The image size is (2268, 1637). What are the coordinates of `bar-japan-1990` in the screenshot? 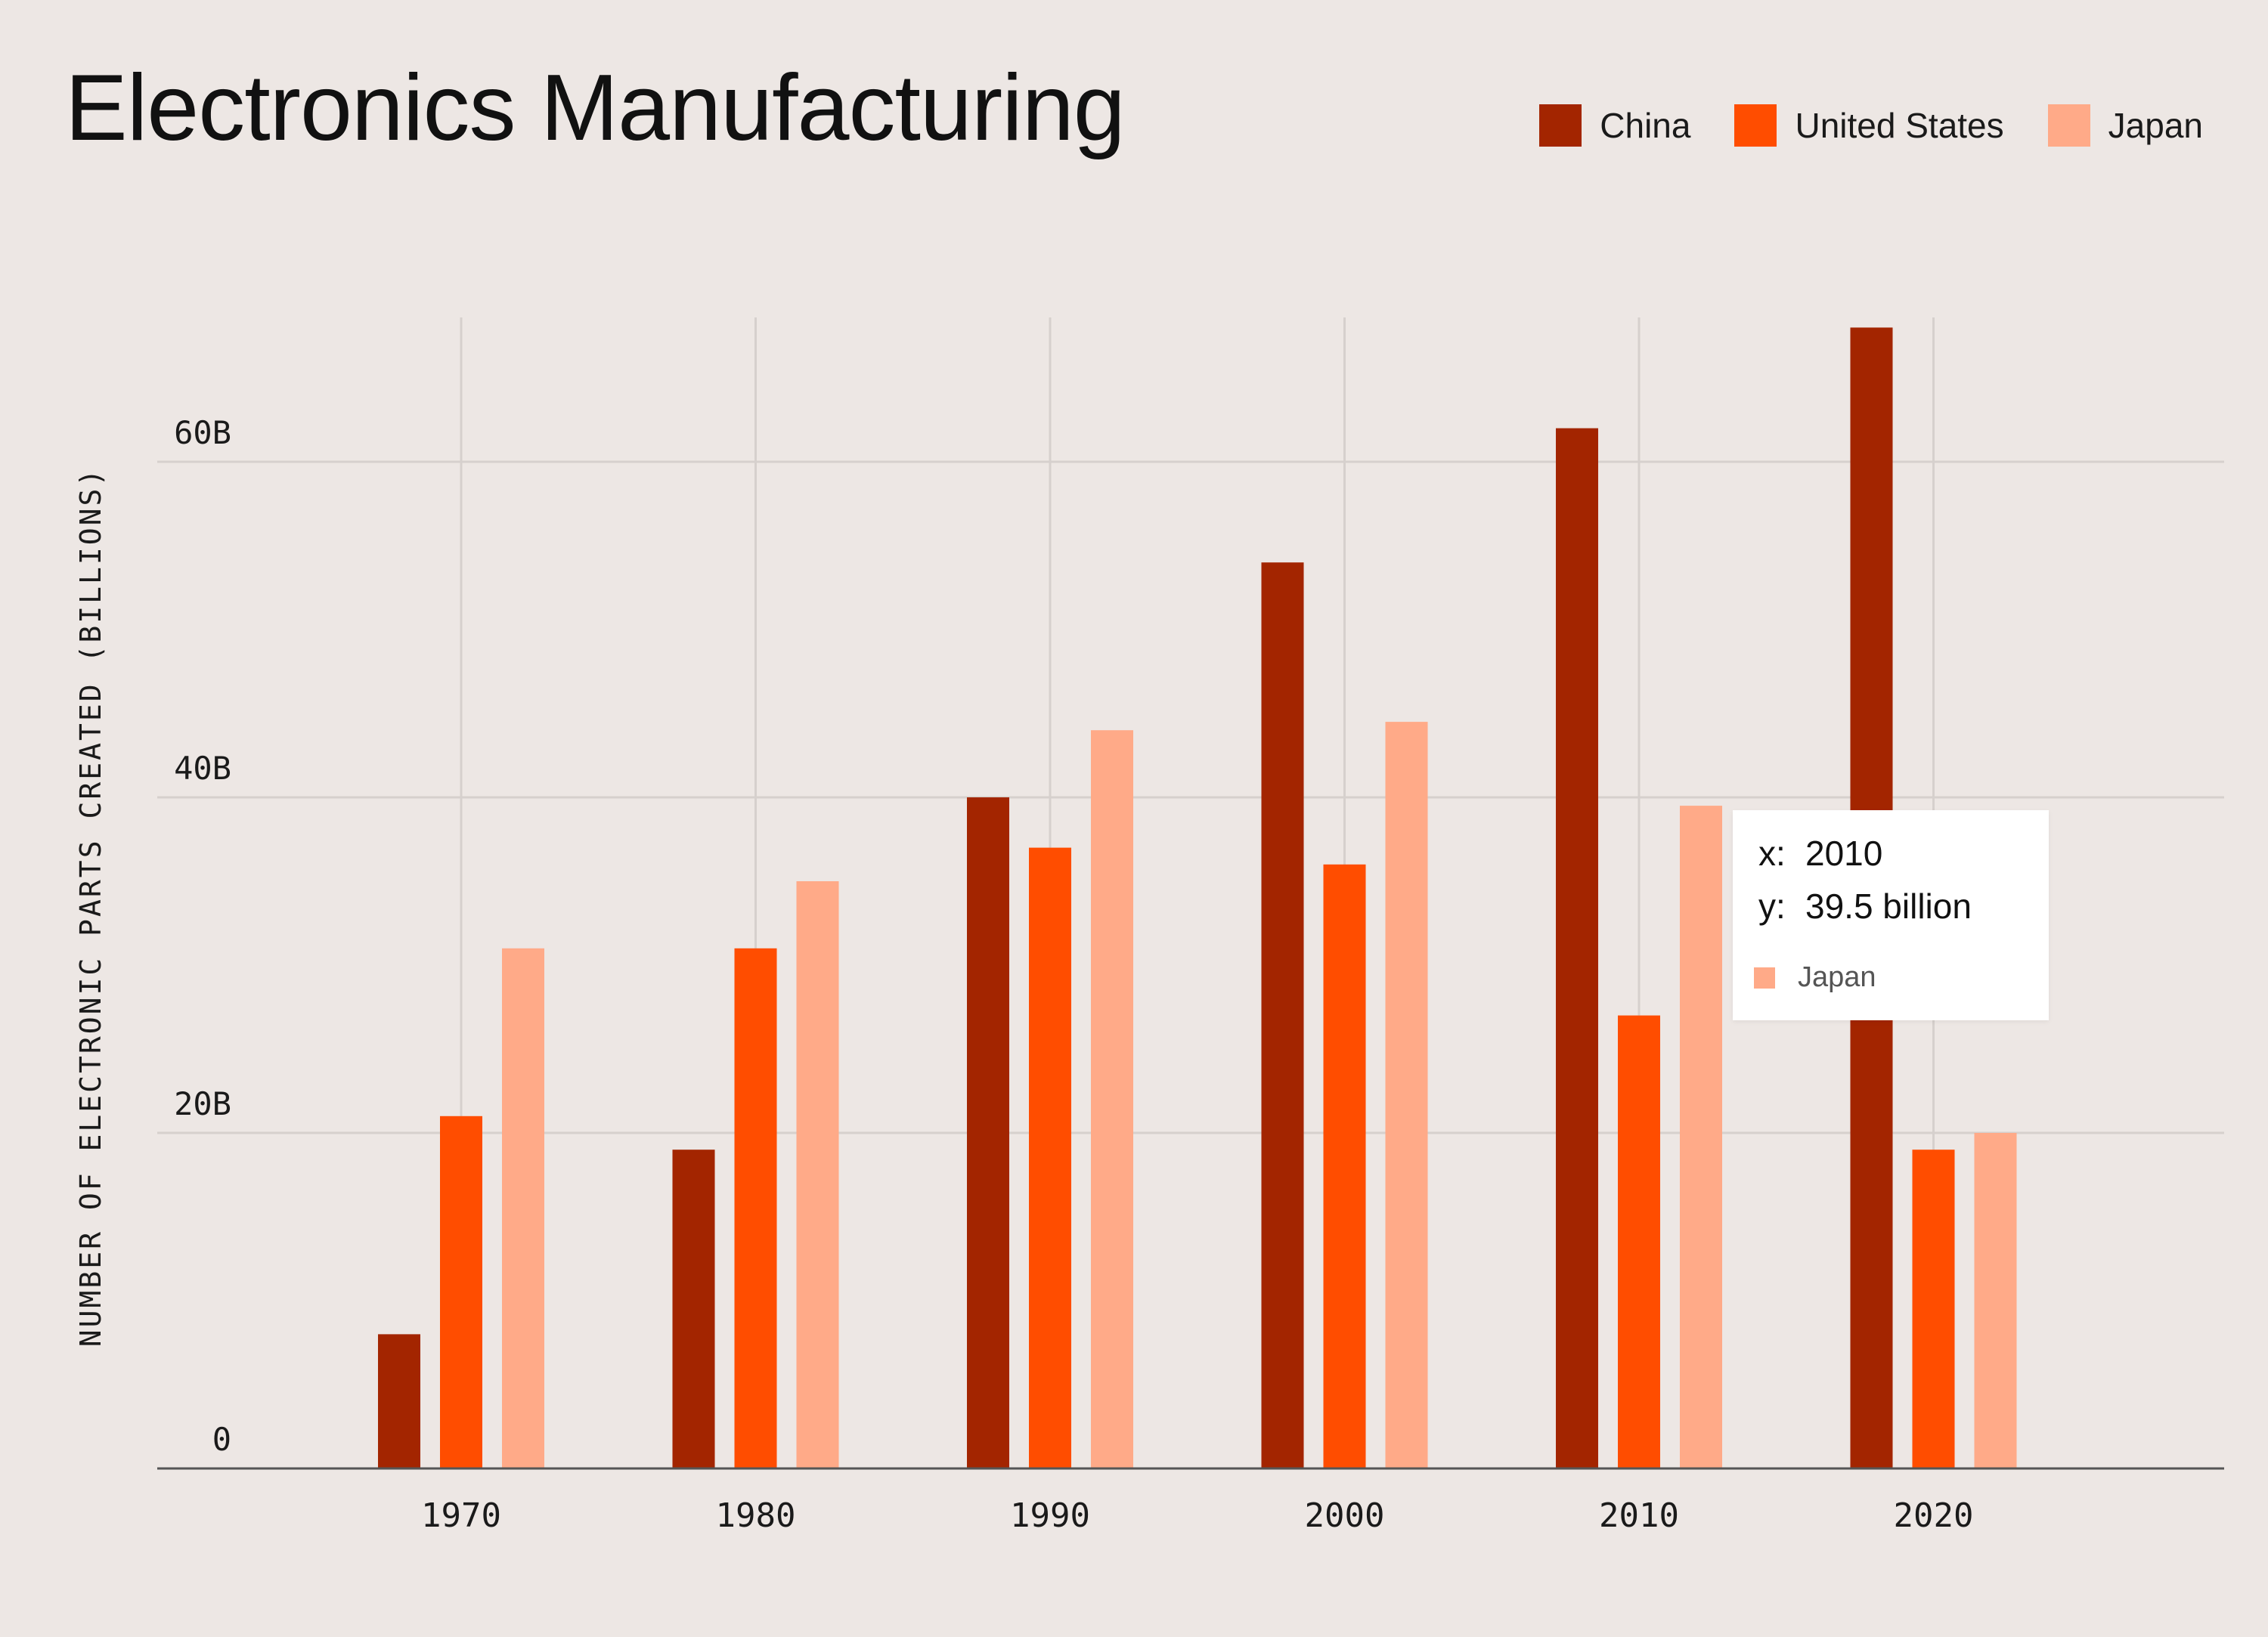 It's located at (1112, 1099).